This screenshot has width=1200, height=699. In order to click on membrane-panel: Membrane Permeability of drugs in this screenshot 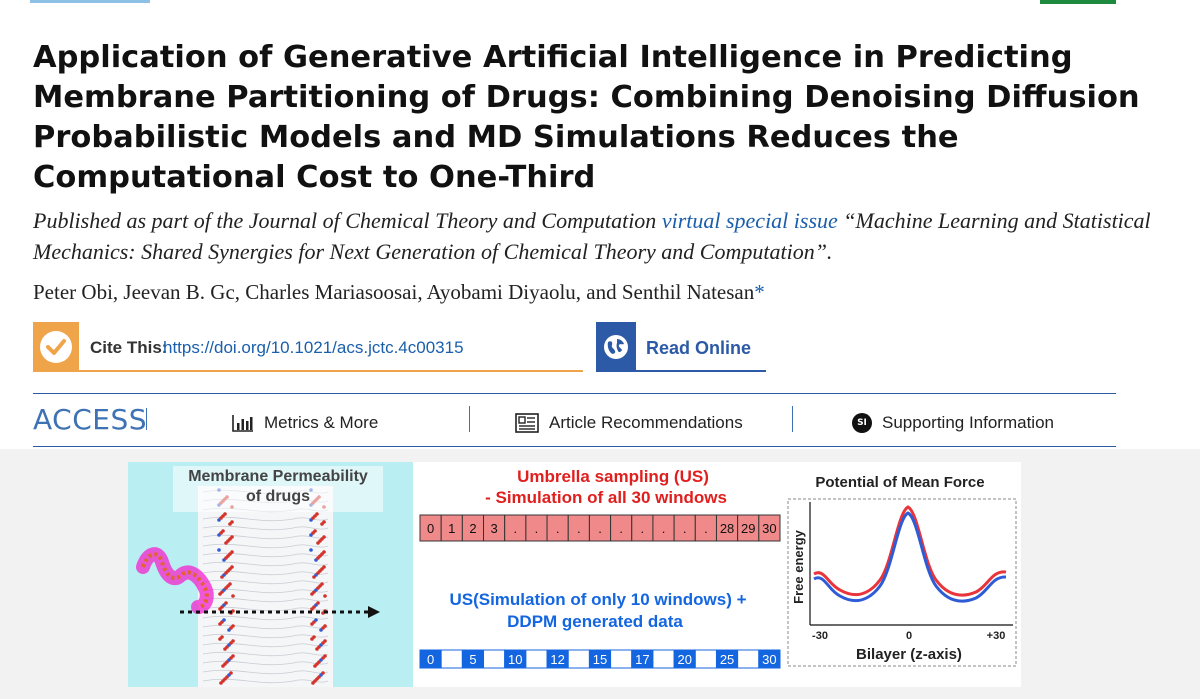, I will do `click(270, 574)`.